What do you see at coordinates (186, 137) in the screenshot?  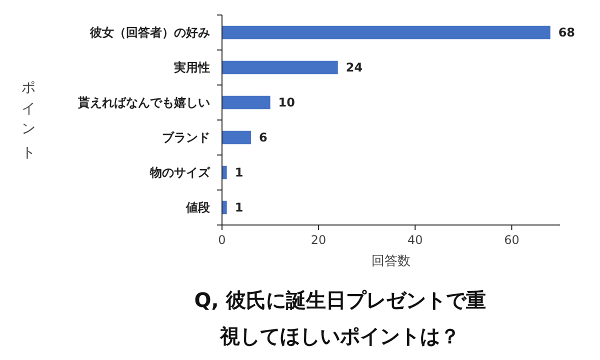 I see `y-tick-label: ブランド` at bounding box center [186, 137].